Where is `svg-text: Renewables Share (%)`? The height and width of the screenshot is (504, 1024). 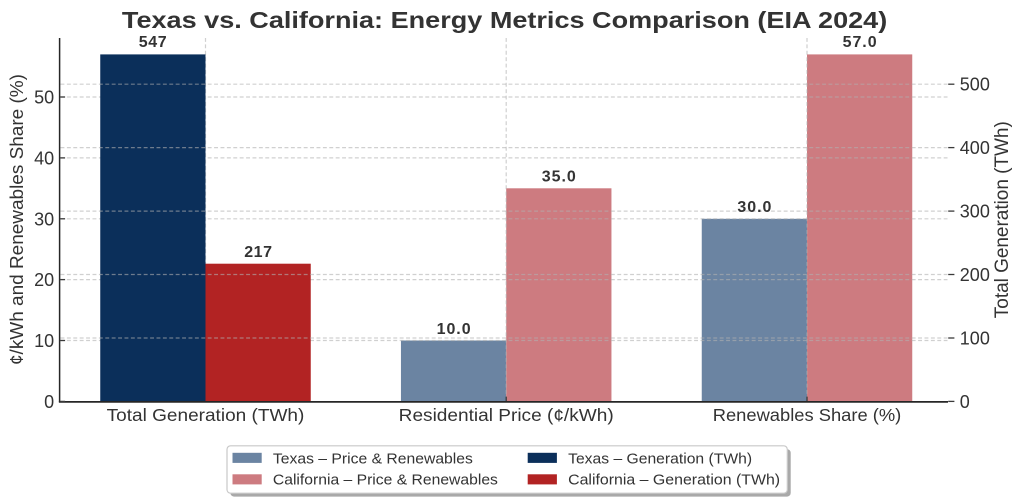 svg-text: Renewables Share (%) is located at coordinates (807, 415).